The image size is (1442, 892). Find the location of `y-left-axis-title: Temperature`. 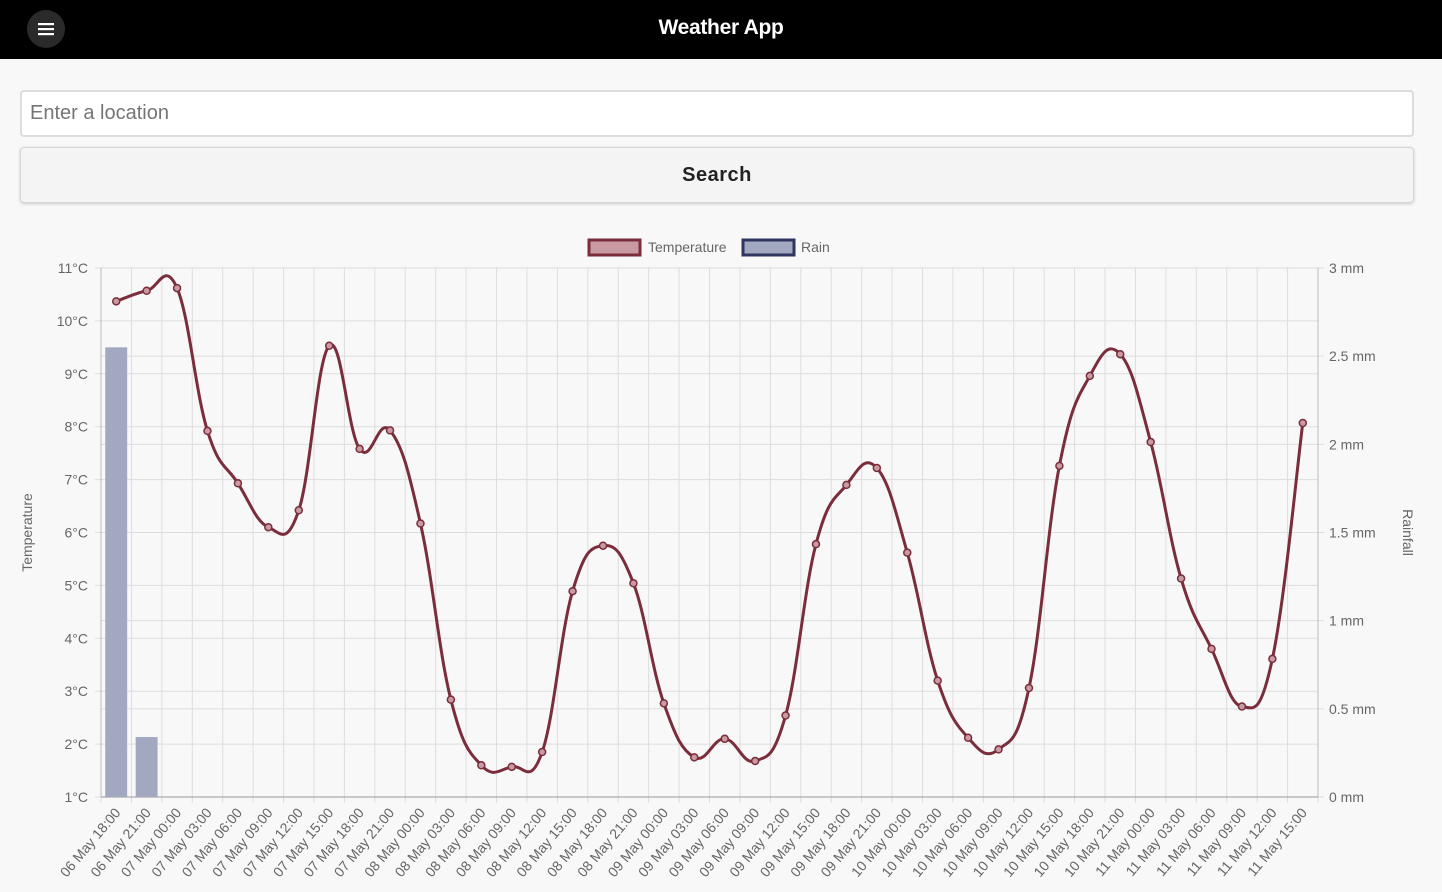

y-left-axis-title: Temperature is located at coordinates (27, 532).